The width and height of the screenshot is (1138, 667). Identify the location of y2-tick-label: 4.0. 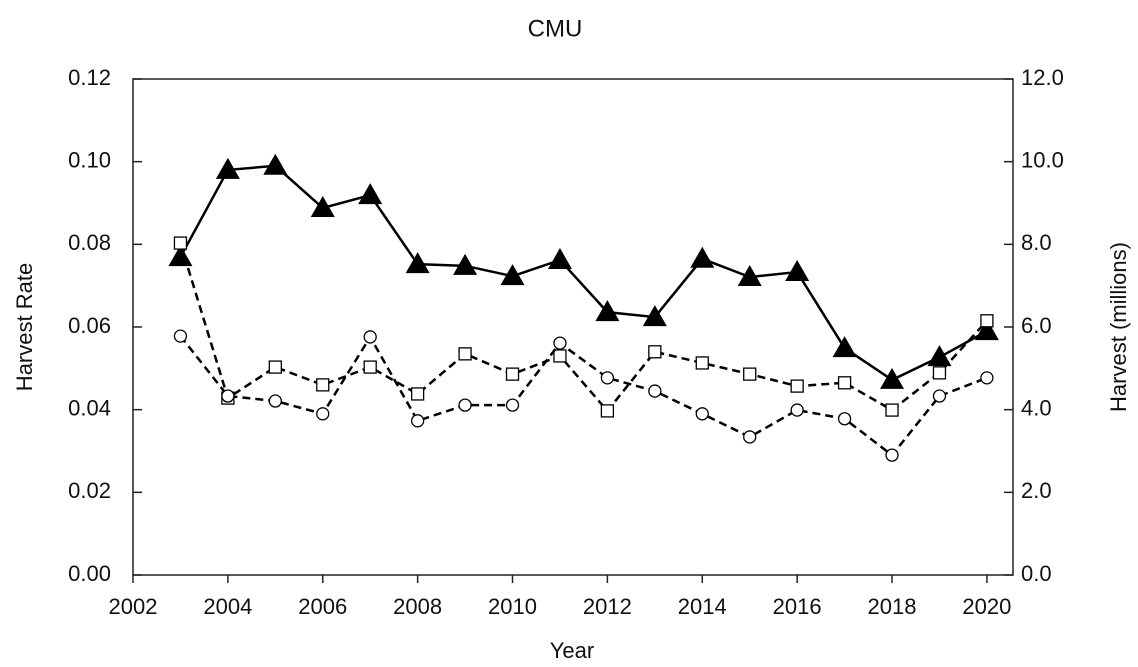
(1036, 407).